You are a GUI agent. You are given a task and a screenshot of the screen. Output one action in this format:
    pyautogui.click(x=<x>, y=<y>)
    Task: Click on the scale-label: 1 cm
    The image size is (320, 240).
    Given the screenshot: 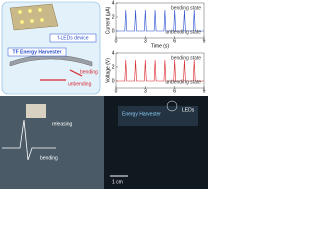 What is the action you would take?
    pyautogui.click(x=117, y=182)
    